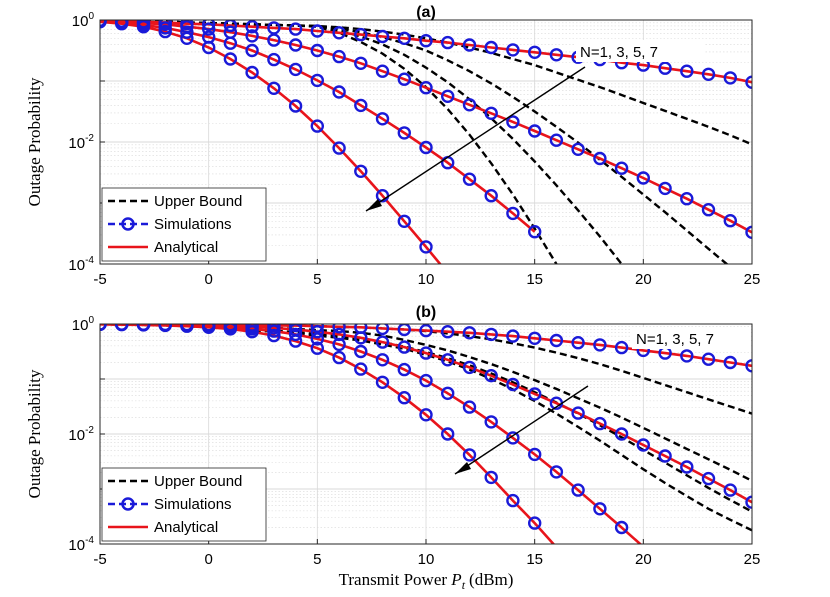  Describe the element at coordinates (521, 430) in the screenshot. I see `annotation-arrow-b` at that location.